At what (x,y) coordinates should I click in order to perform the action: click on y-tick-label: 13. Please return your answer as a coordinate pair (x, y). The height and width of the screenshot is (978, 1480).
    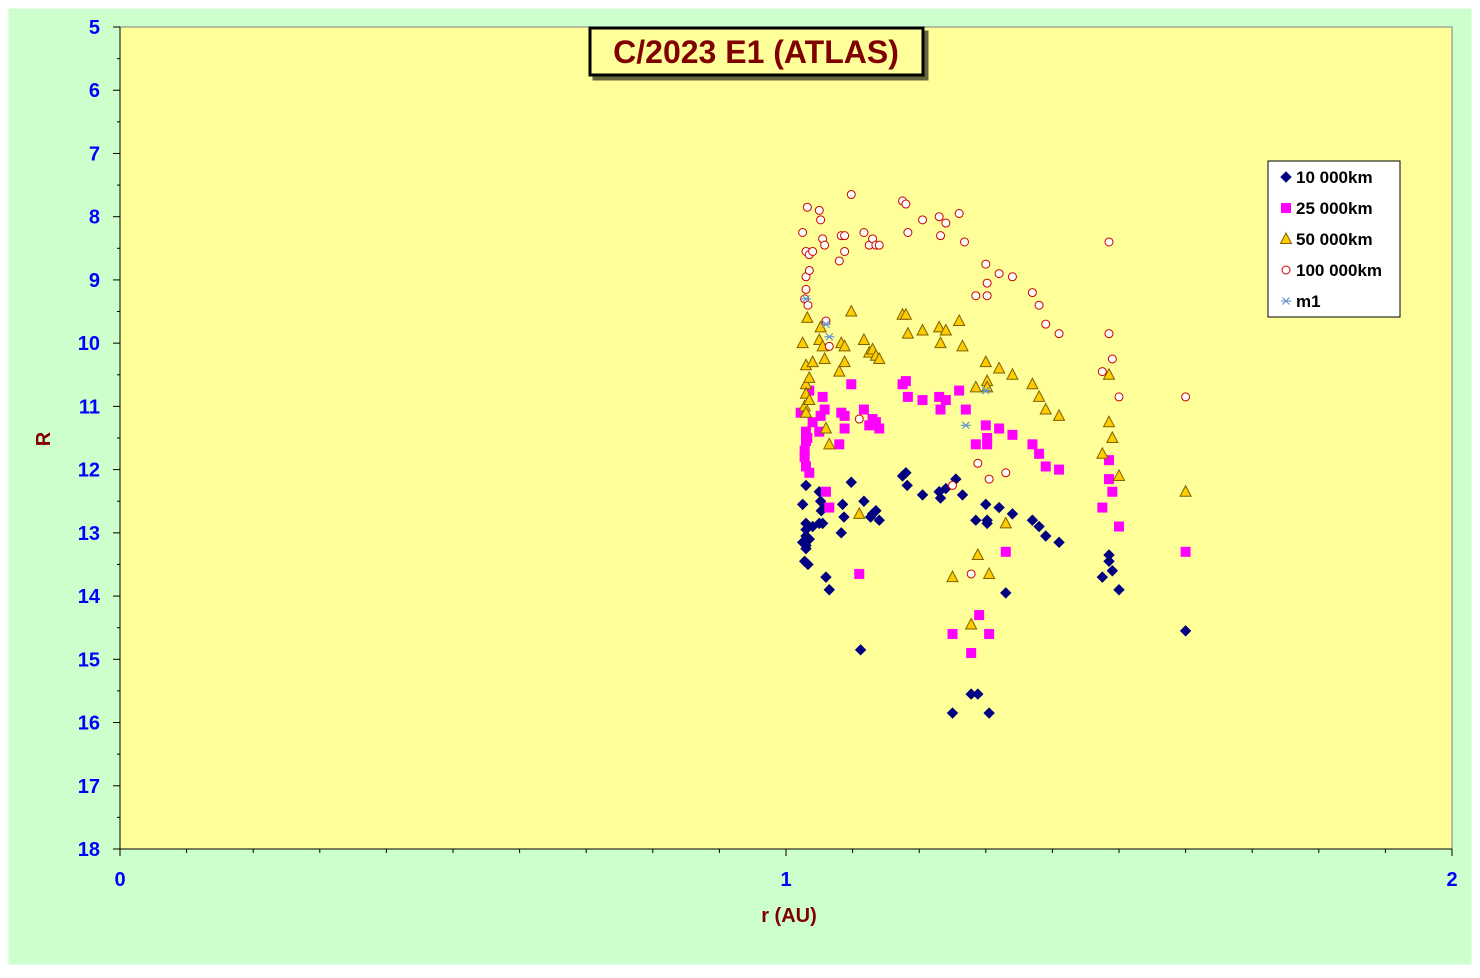
    Looking at the image, I should click on (89, 534).